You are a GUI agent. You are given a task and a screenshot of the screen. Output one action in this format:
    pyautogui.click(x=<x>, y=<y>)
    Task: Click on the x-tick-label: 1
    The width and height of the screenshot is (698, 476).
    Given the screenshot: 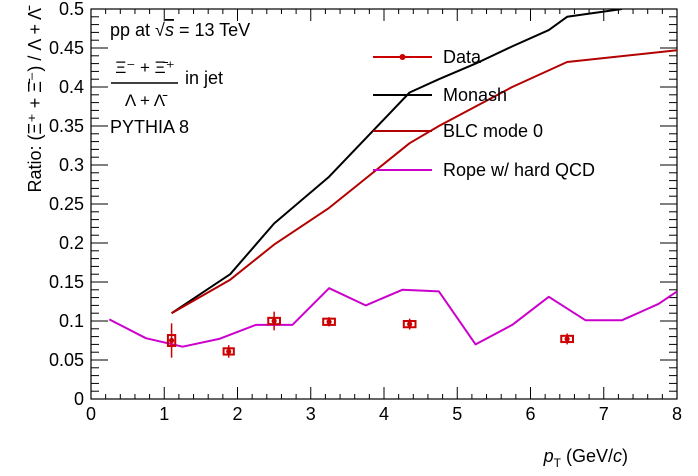 What is the action you would take?
    pyautogui.click(x=164, y=414)
    